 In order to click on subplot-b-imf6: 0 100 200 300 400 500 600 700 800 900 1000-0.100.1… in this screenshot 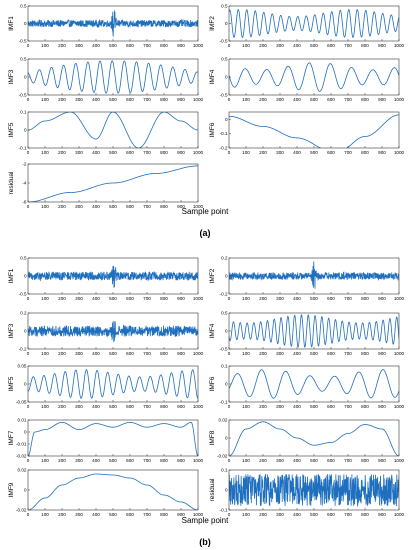, I will do `click(307, 386)`.